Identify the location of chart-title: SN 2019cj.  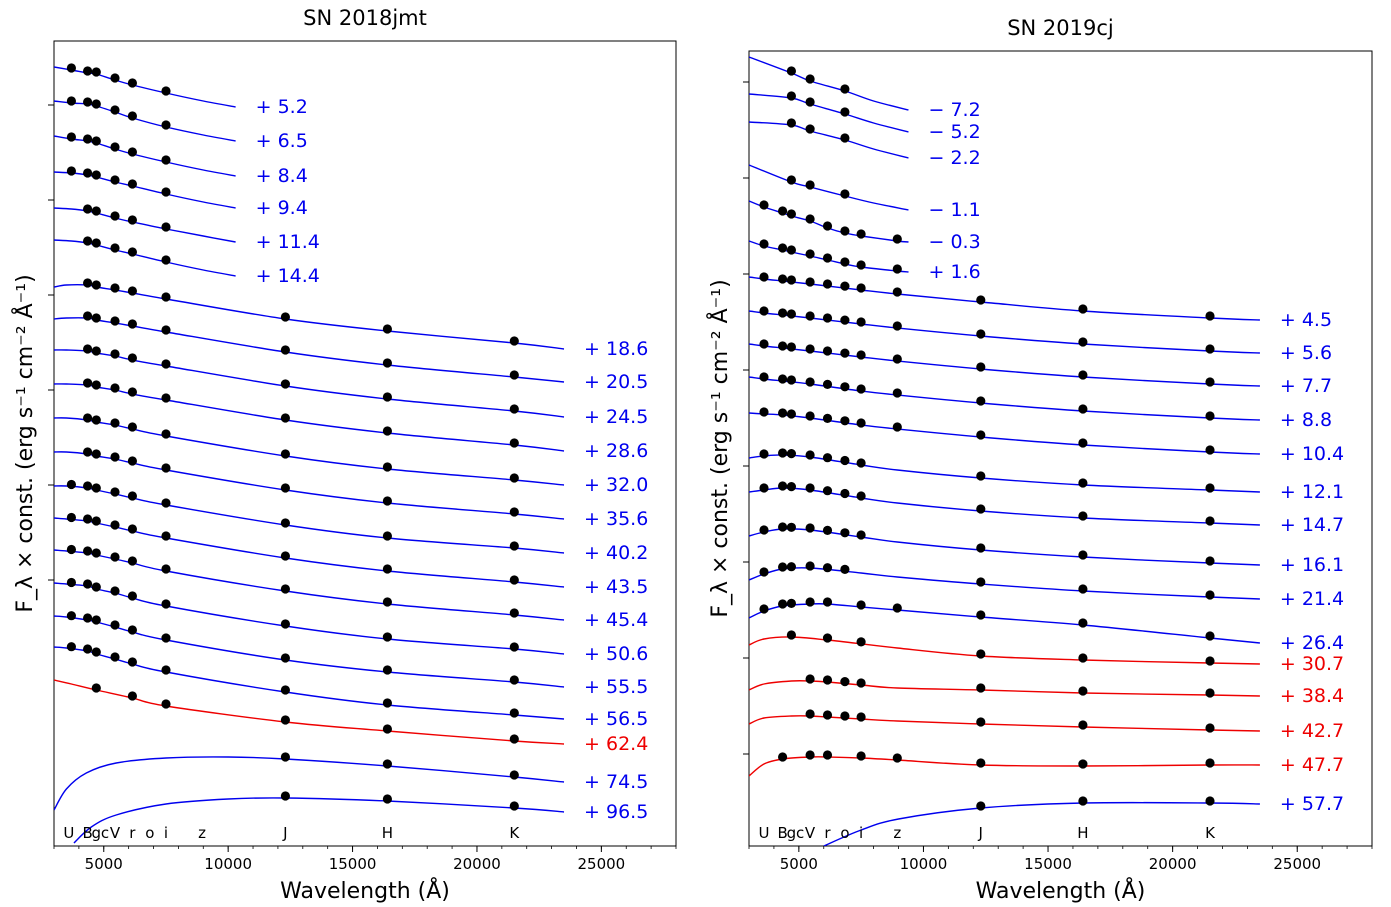
(1060, 28).